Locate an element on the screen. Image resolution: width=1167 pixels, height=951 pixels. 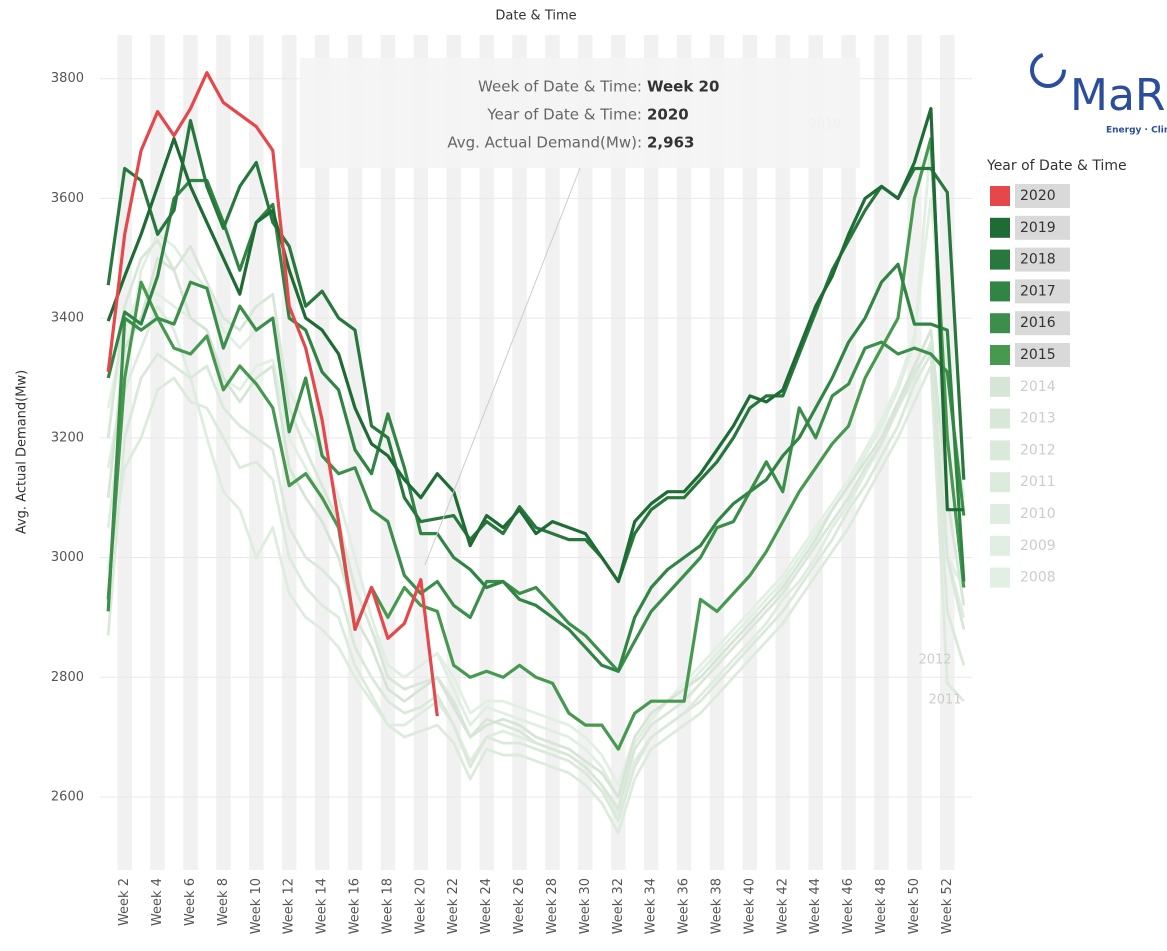
legend-label: 2020 is located at coordinates (1038, 196).